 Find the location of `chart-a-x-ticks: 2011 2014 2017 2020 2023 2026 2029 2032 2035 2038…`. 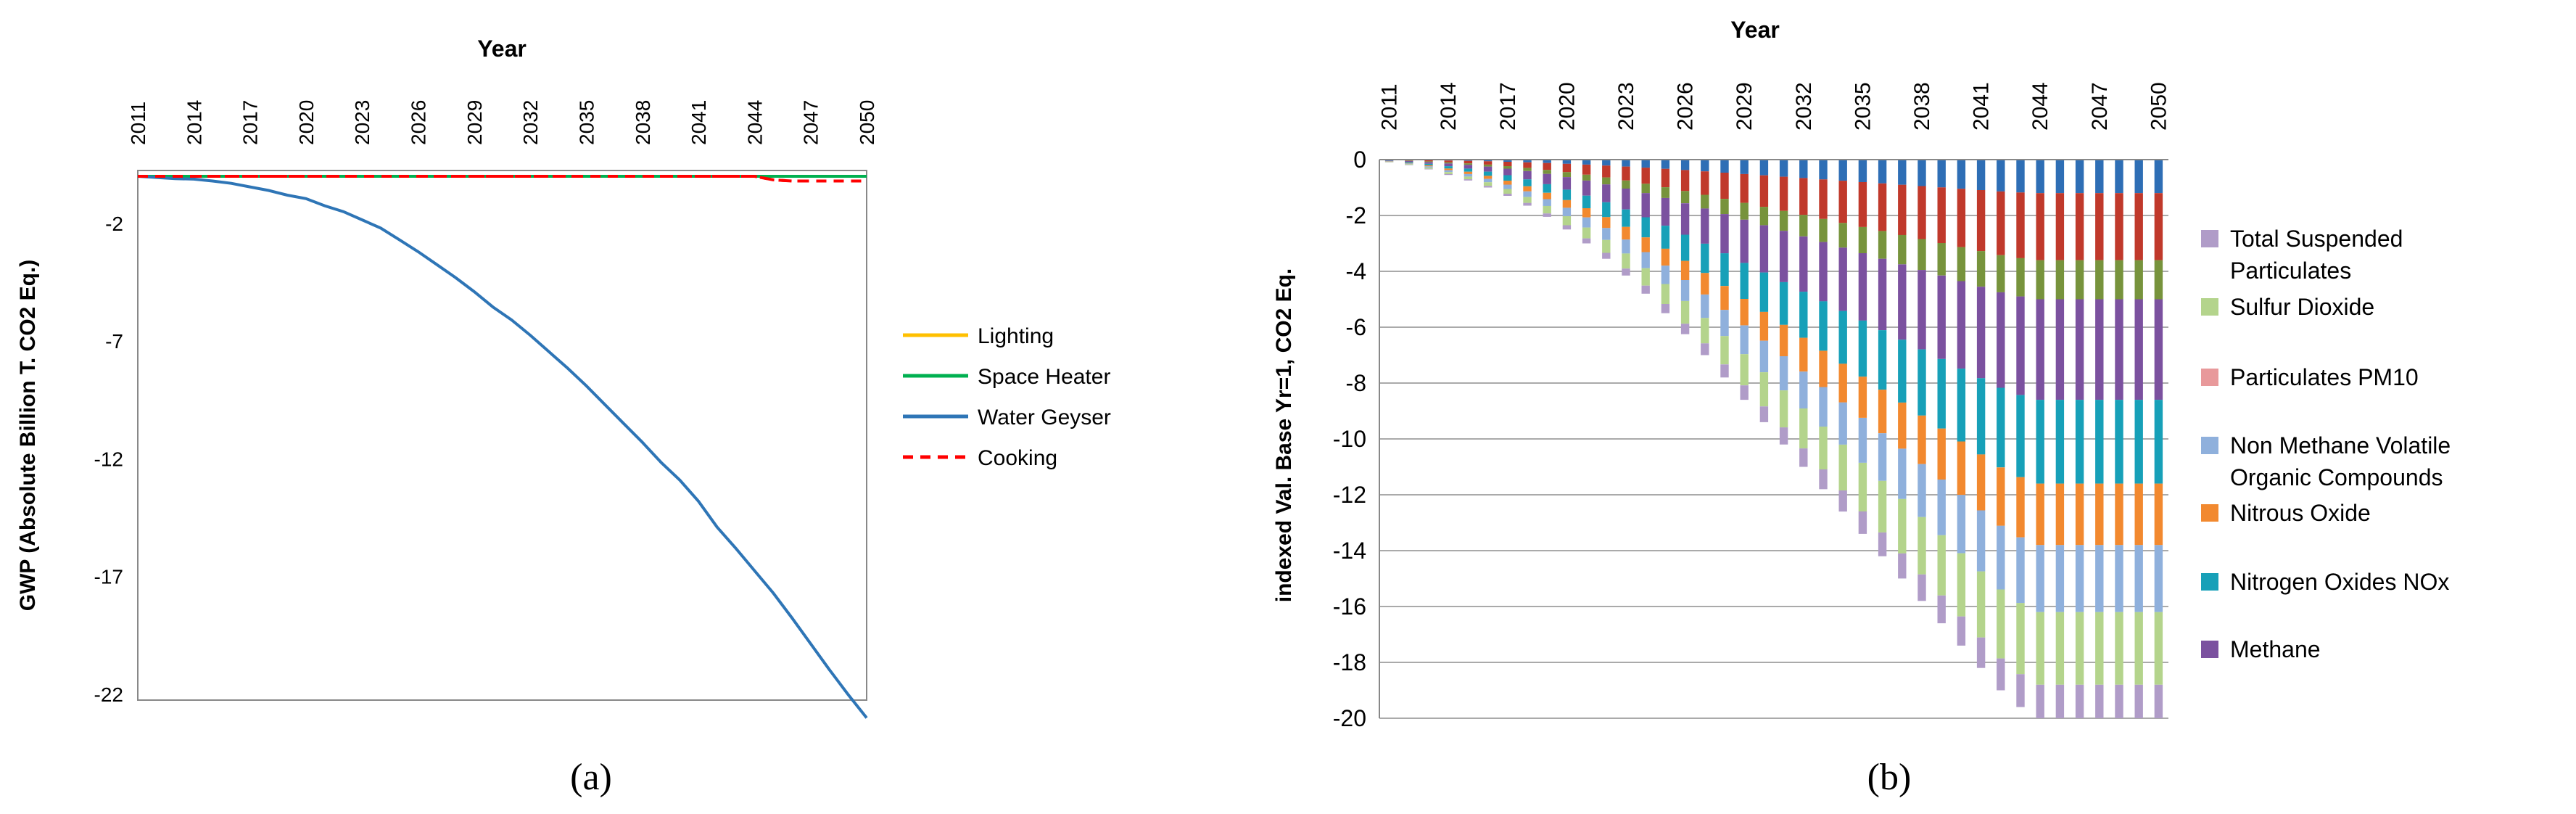

chart-a-x-ticks: 2011 2014 2017 2020 2023 2026 2029 2032 2035 2038… is located at coordinates (502, 122).